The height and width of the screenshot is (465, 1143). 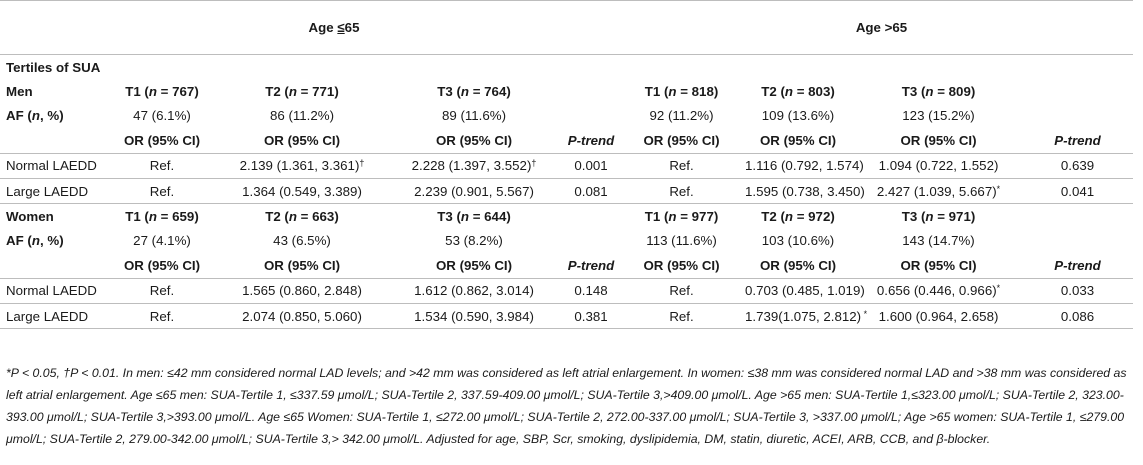 I want to click on af-label-text: AF (, so click(x=19, y=116).